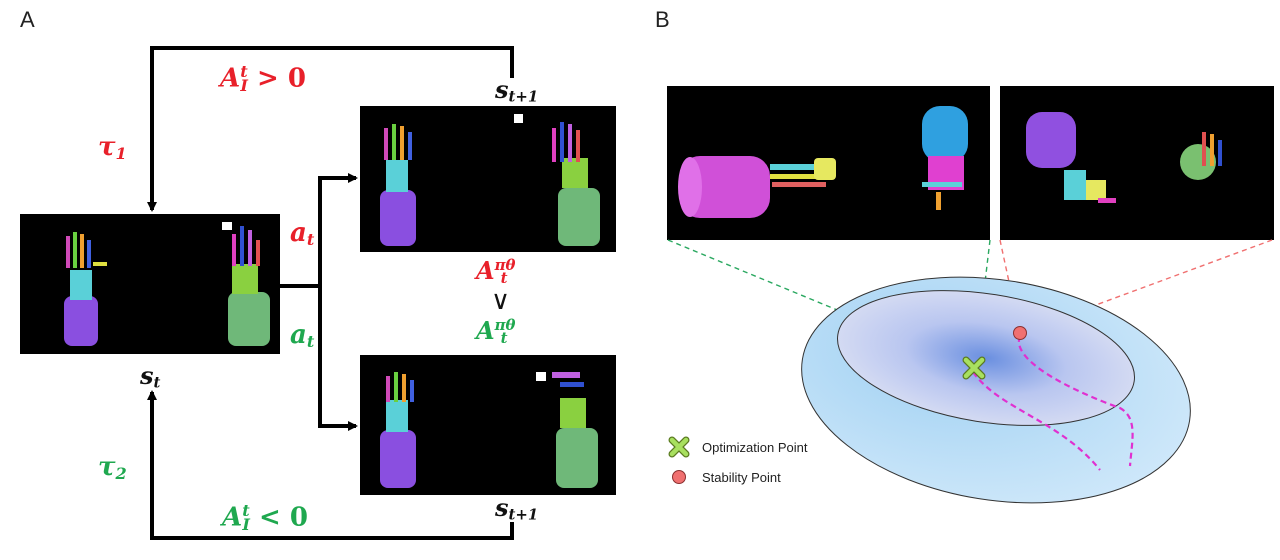 This screenshot has height=560, width=1280. I want to click on trajectory-two-label: τ2, so click(112, 468).